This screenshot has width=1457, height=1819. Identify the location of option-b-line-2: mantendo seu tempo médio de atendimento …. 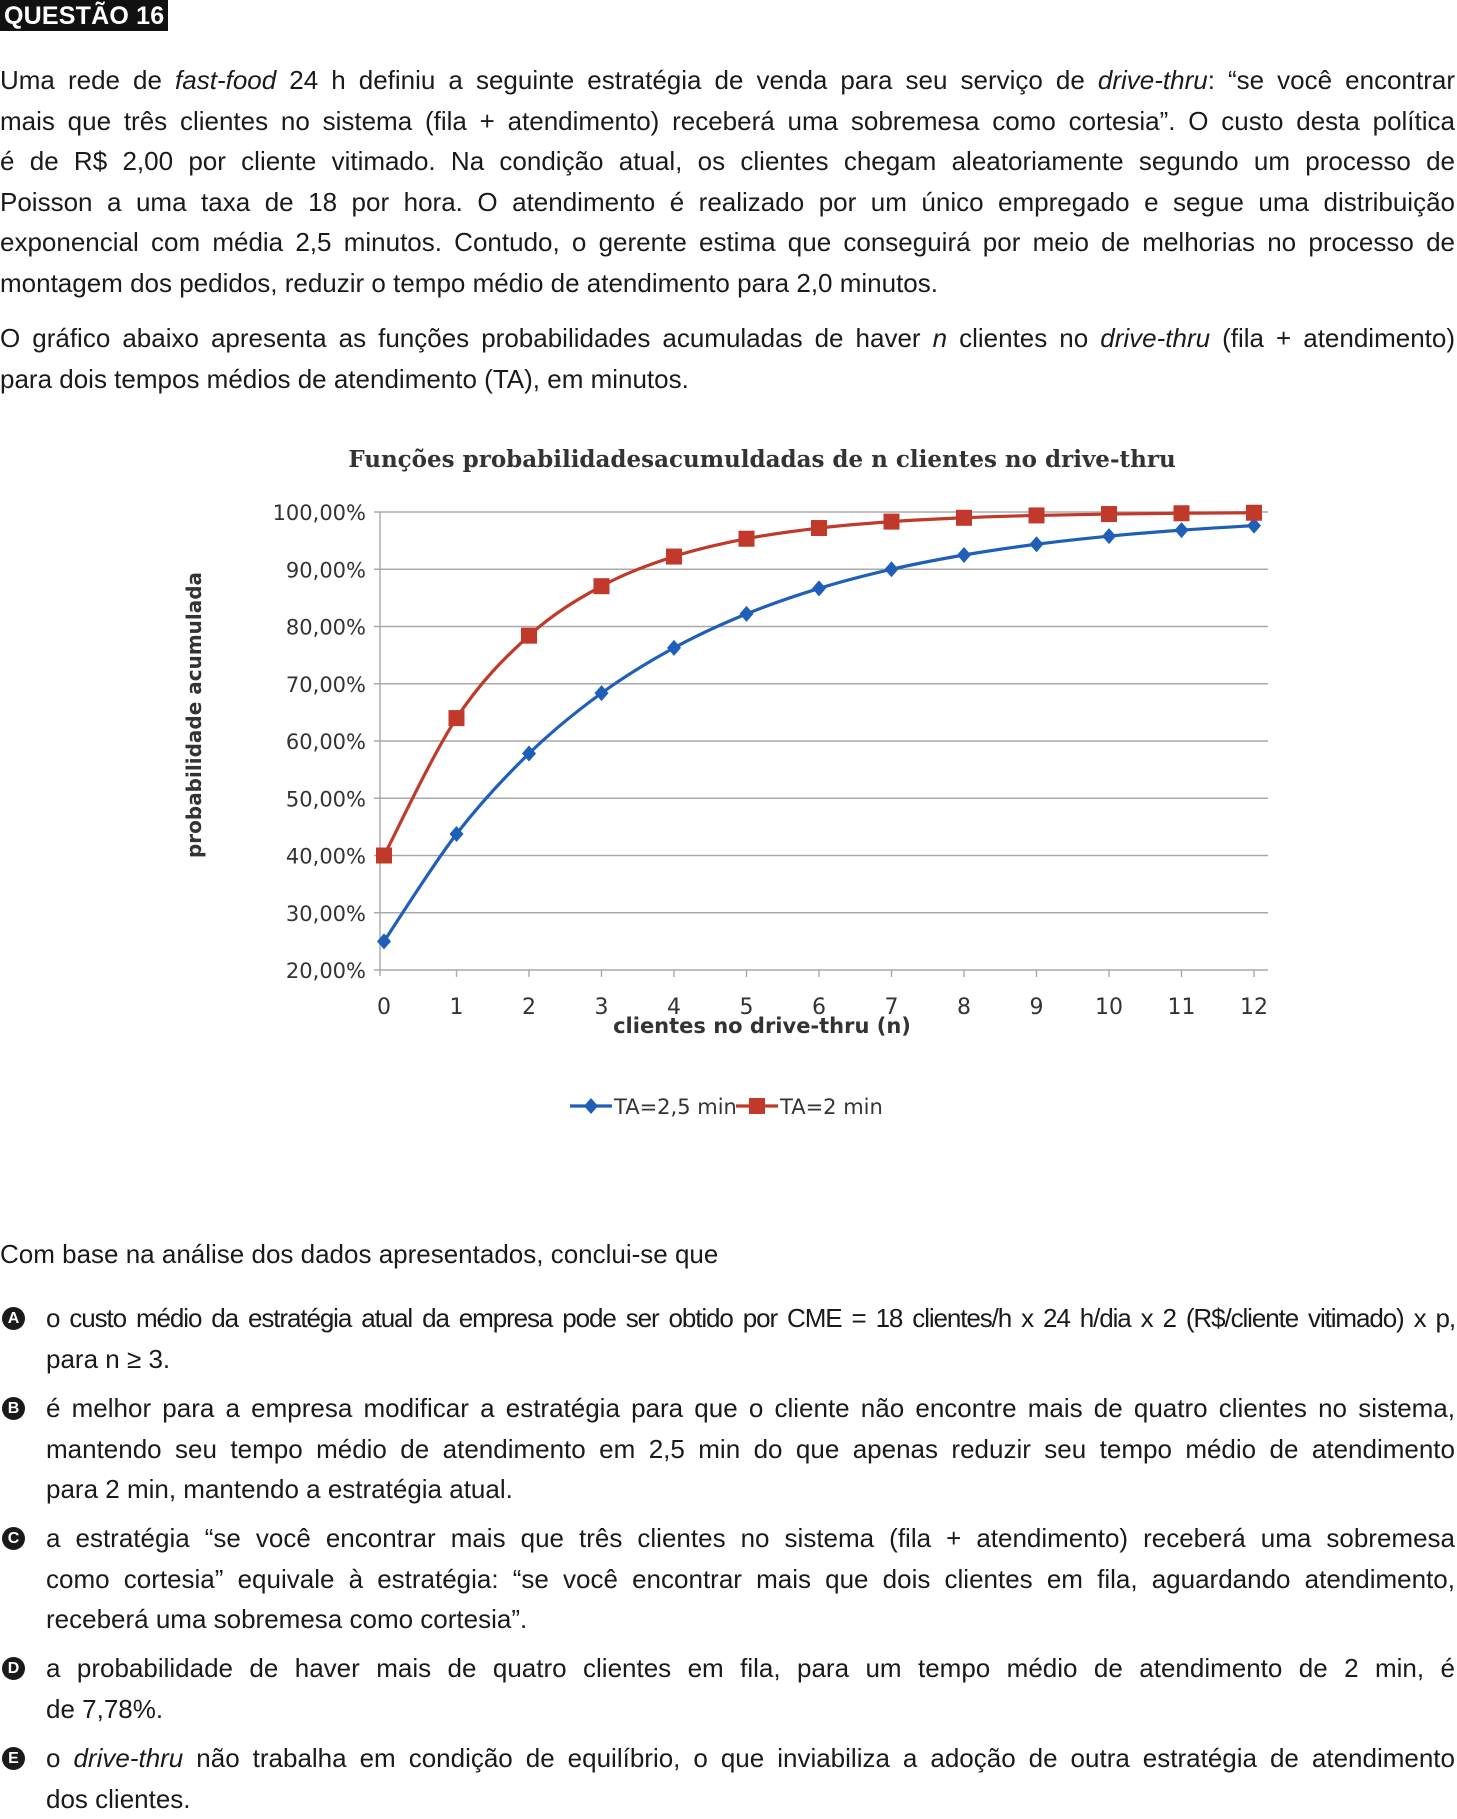
(750, 1449).